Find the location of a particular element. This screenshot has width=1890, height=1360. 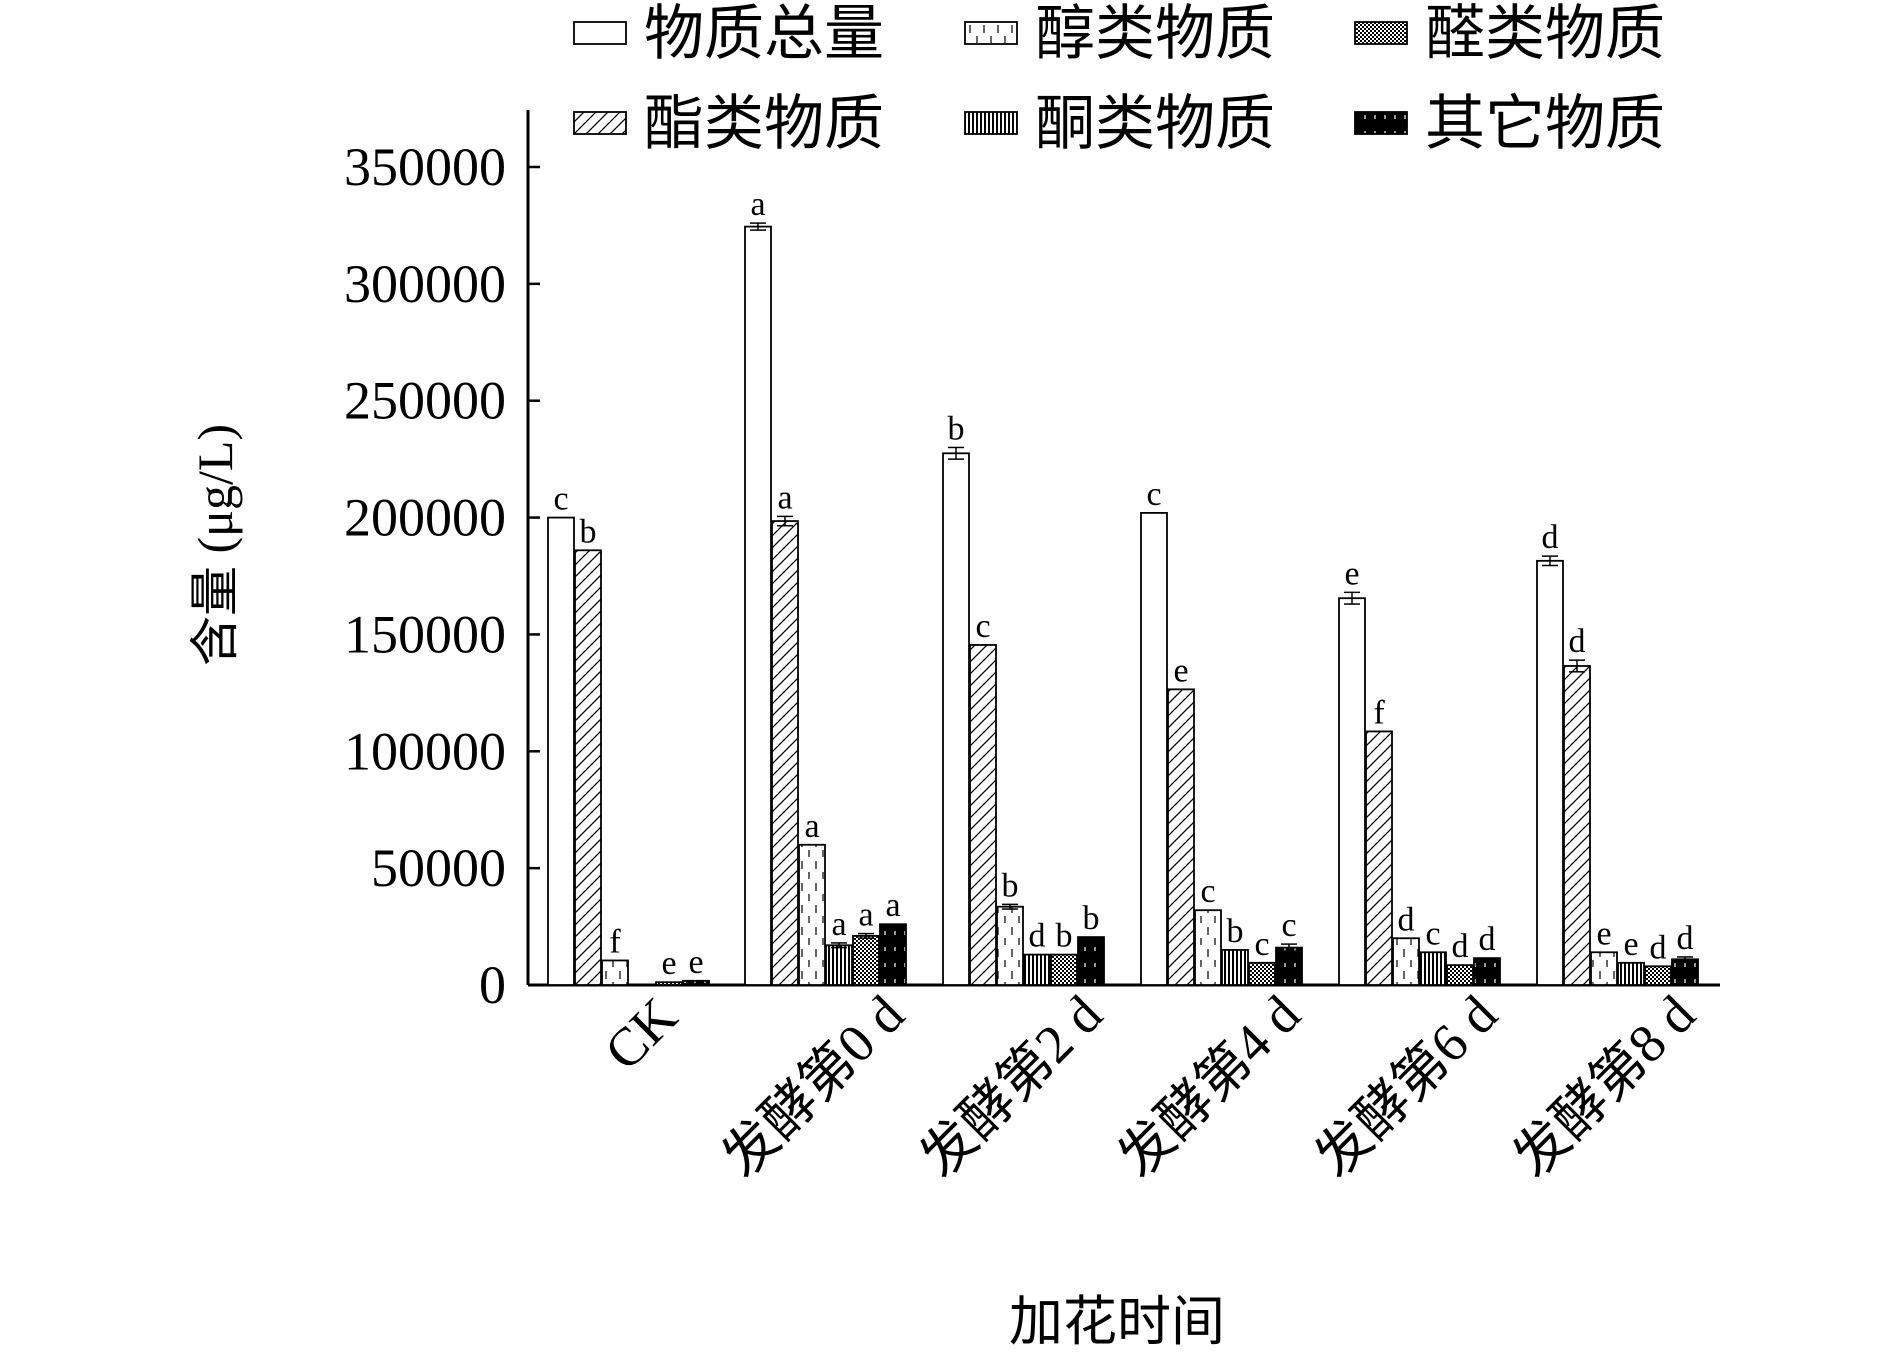

x-tick-label: 发酵第6 d is located at coordinates (1406, 1086).